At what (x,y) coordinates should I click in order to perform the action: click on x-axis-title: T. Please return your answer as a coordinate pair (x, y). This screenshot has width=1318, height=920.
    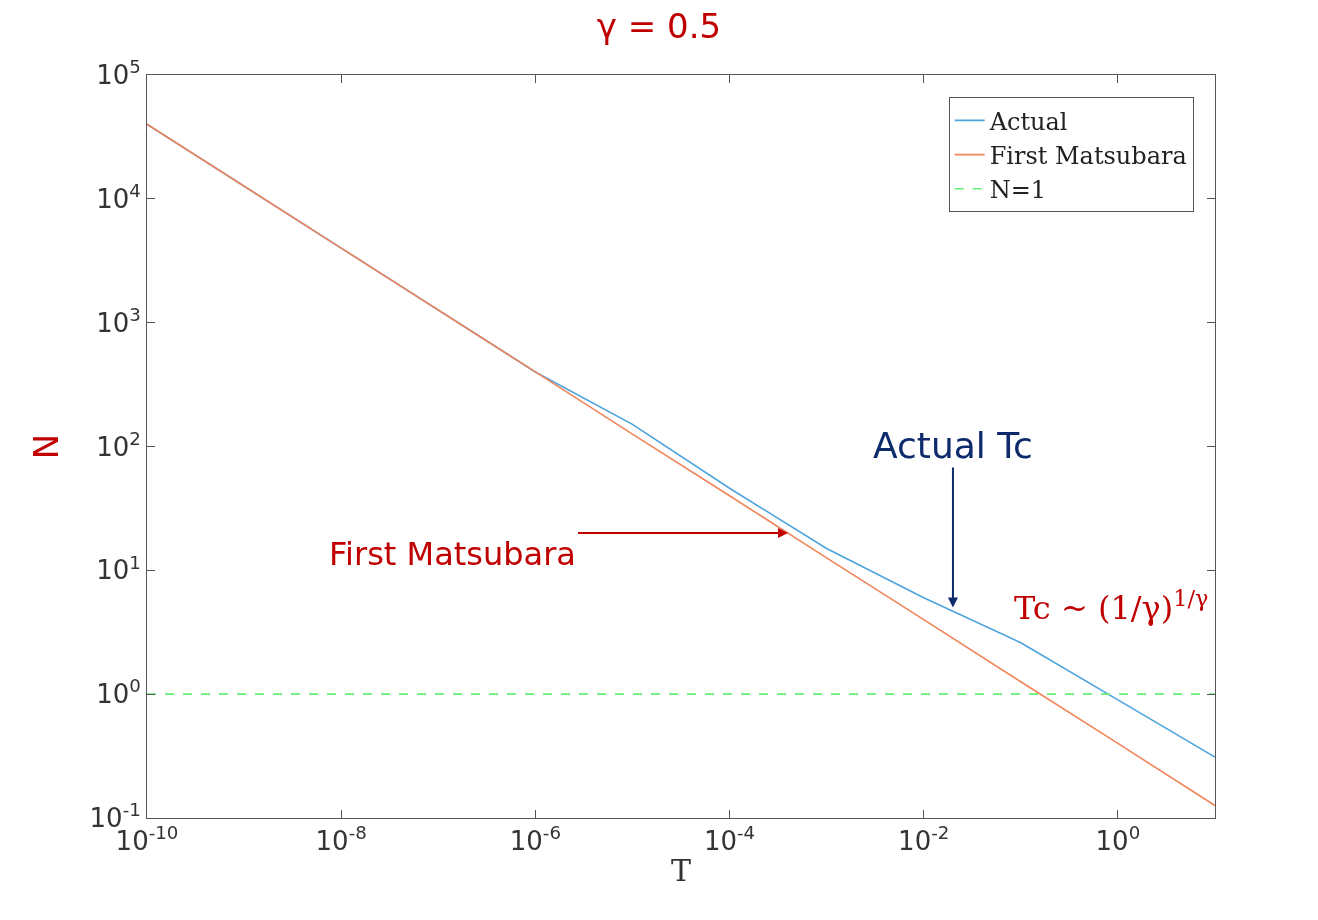
    Looking at the image, I should click on (681, 870).